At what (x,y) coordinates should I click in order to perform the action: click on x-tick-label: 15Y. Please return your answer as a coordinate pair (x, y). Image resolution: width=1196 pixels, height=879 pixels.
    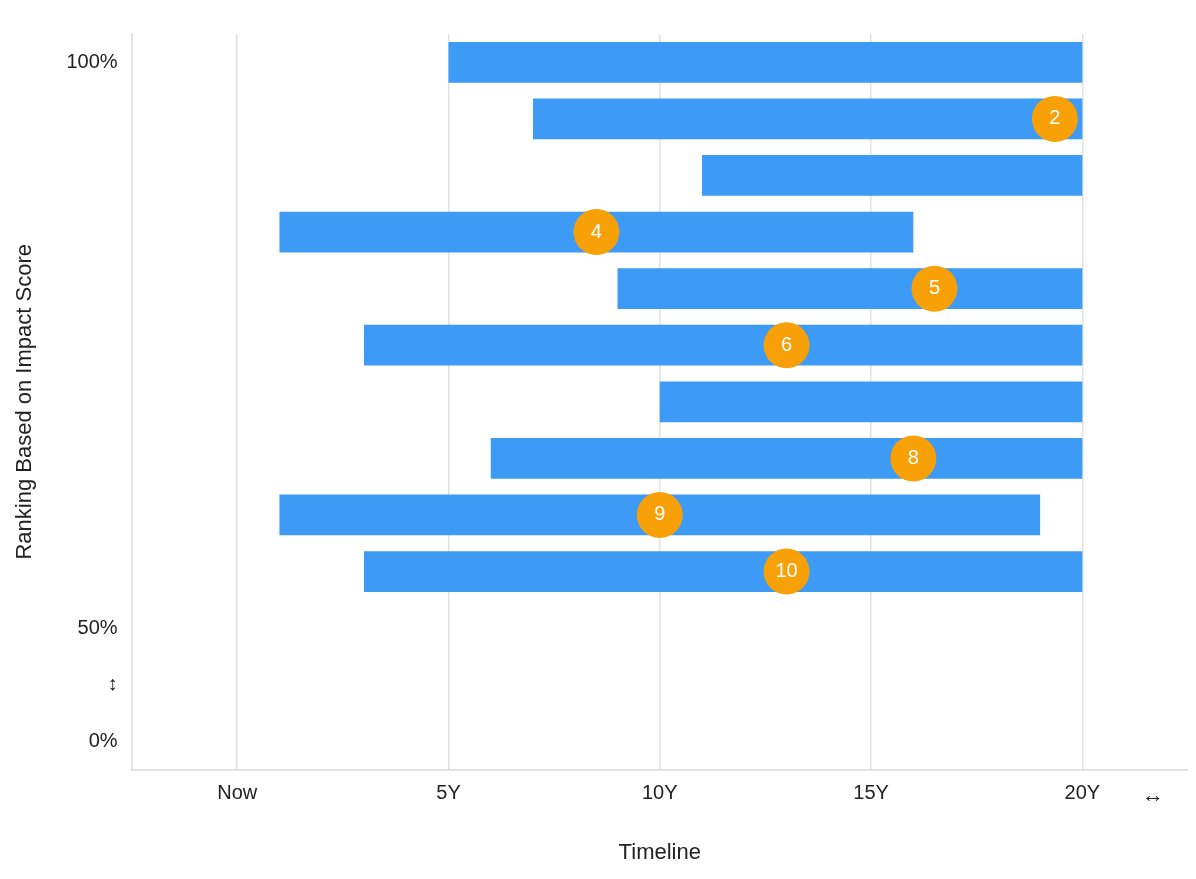
    Looking at the image, I should click on (871, 792).